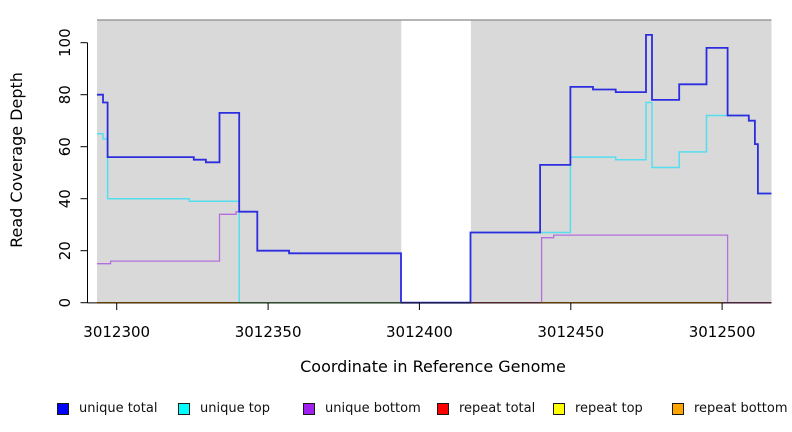 The image size is (792, 432). What do you see at coordinates (419, 332) in the screenshot?
I see `x-tick-label-3012400: 3012400` at bounding box center [419, 332].